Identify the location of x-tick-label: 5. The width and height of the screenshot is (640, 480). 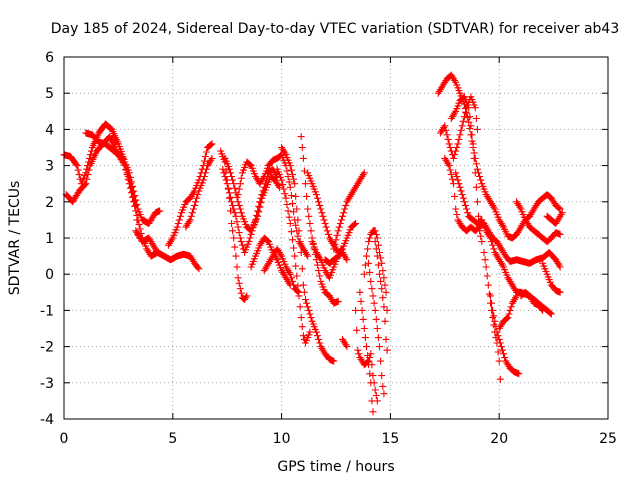
(172, 439).